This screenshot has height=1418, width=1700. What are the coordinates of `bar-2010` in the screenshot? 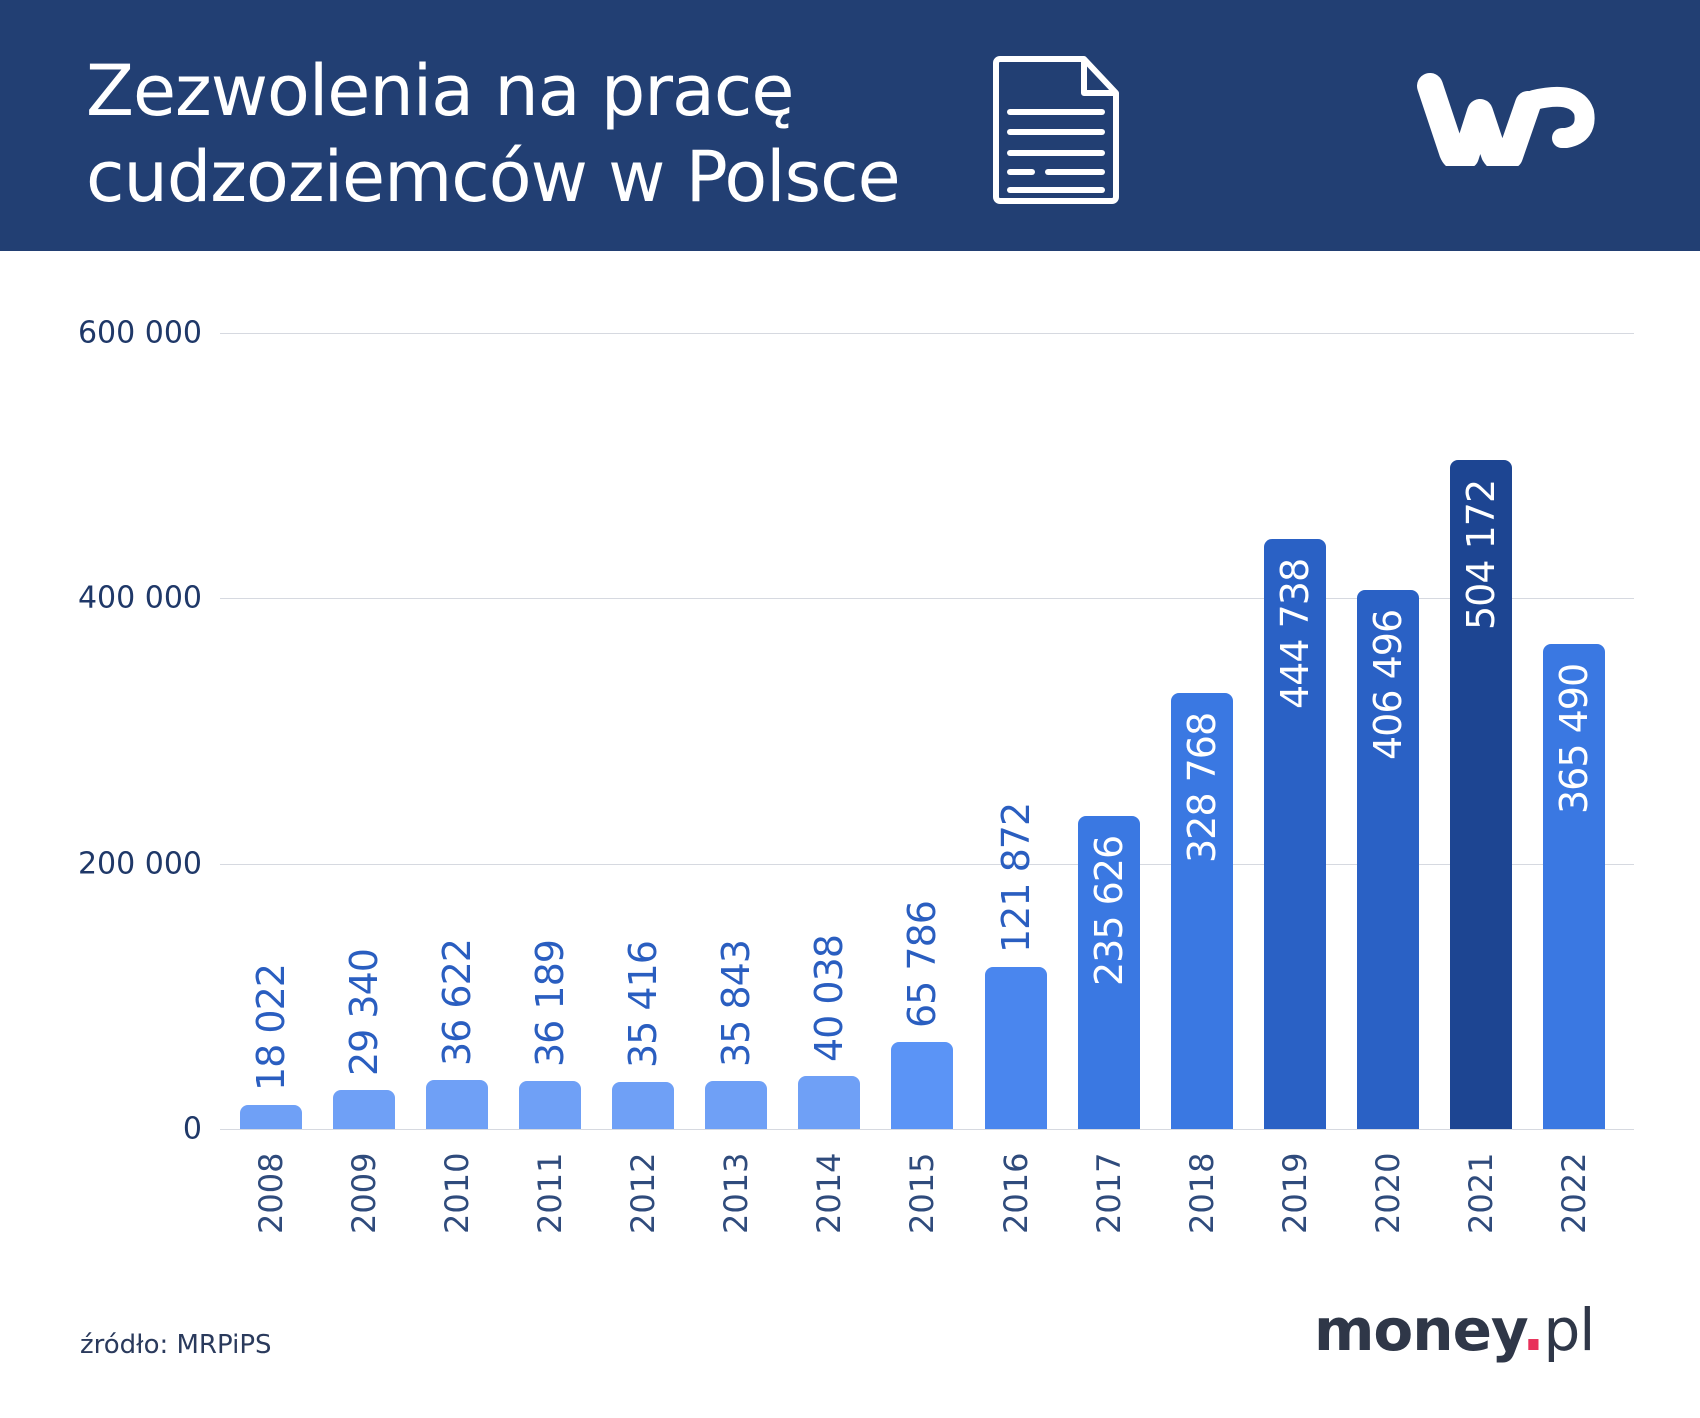 It's located at (457, 1104).